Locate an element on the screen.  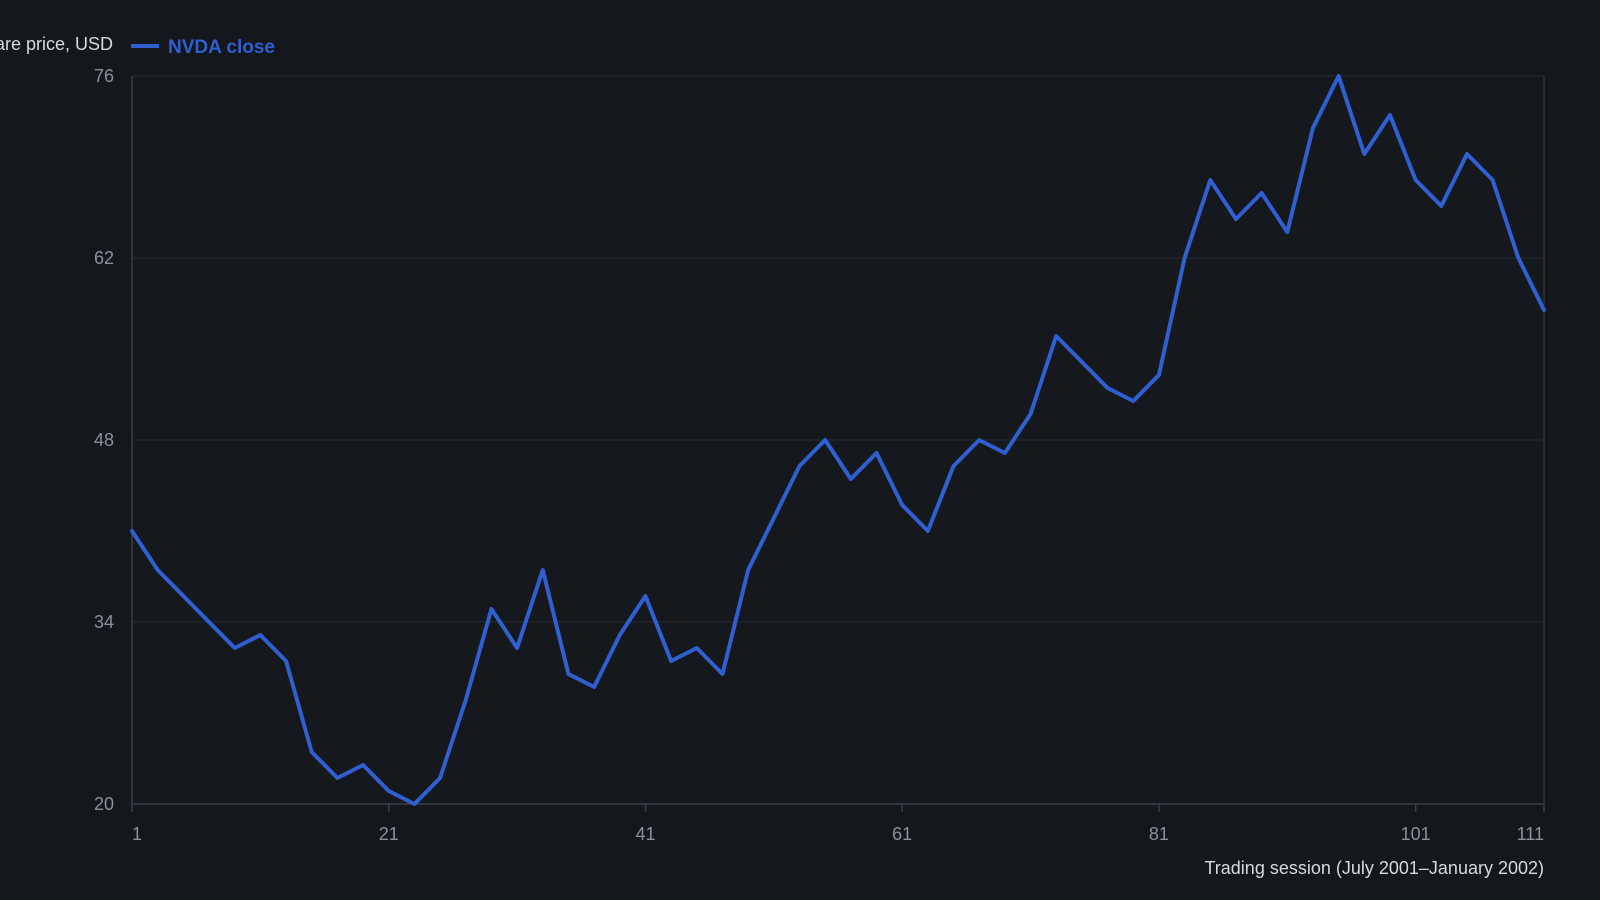
x-tick-label: 61 is located at coordinates (902, 834).